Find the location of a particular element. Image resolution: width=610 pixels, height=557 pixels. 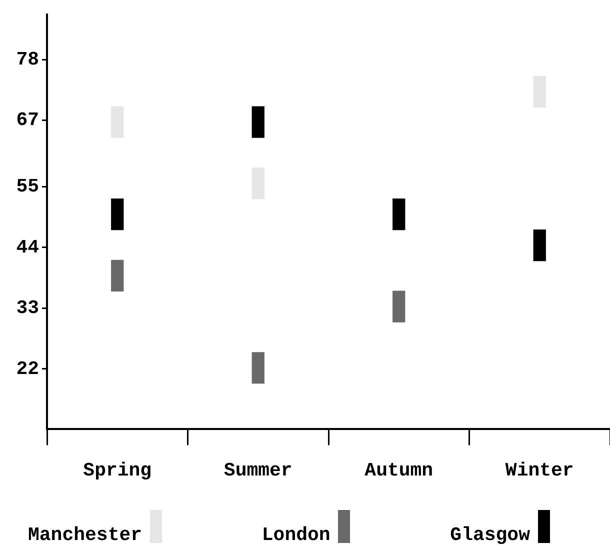

x-tick-label: Winter is located at coordinates (539, 470).